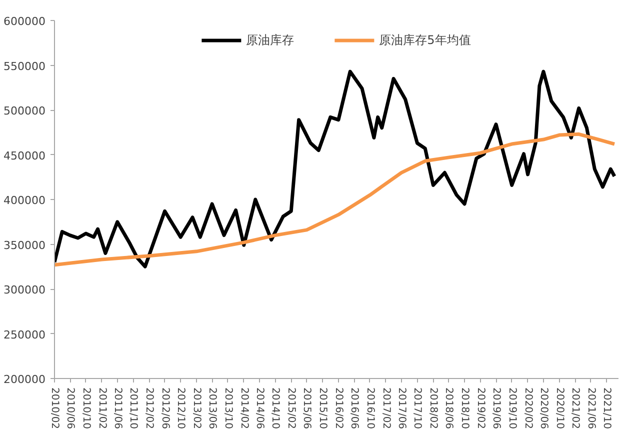  I want to click on x-tick-label: 2019/10, so click(512, 409).